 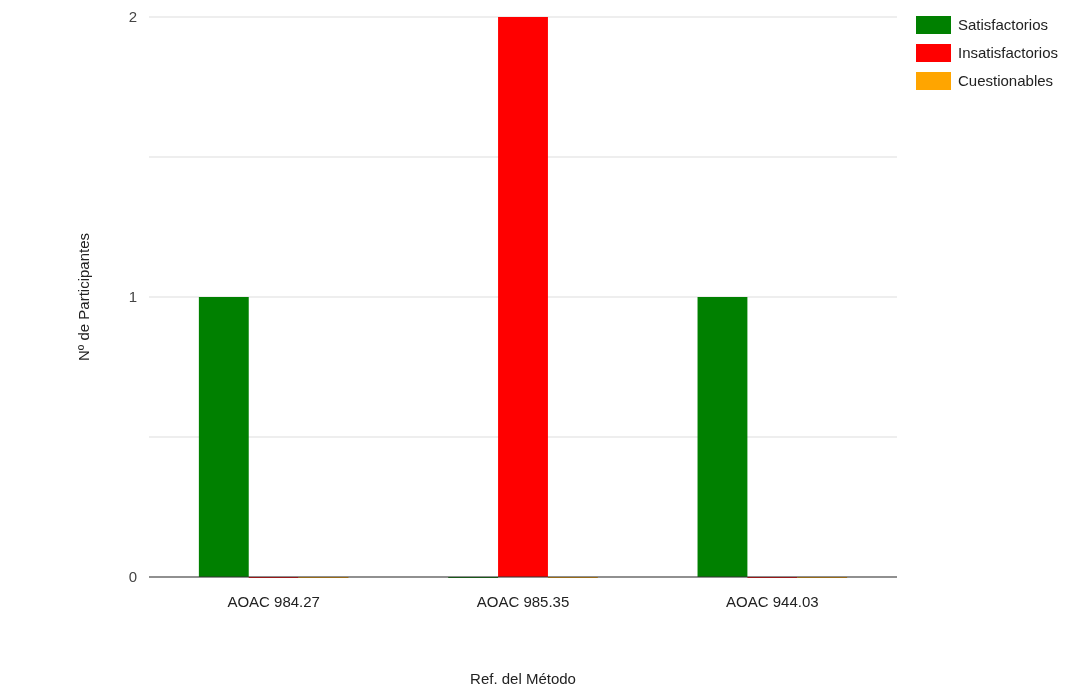 I want to click on legend-label: Cuestionables, so click(x=1006, y=81).